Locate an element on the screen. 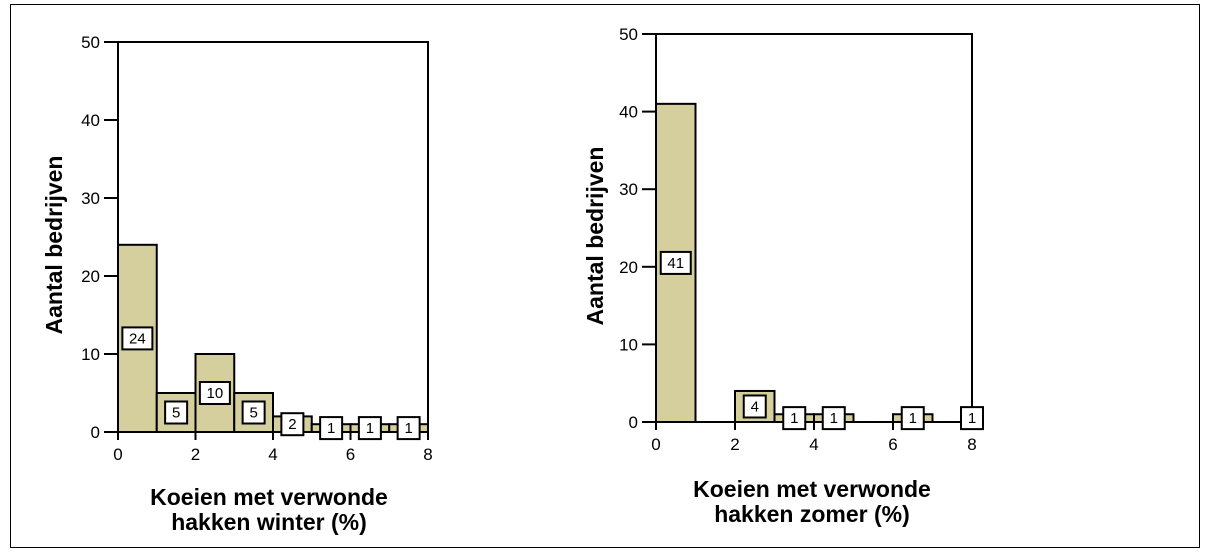 The height and width of the screenshot is (556, 1212). data-label: 41 is located at coordinates (675, 263).